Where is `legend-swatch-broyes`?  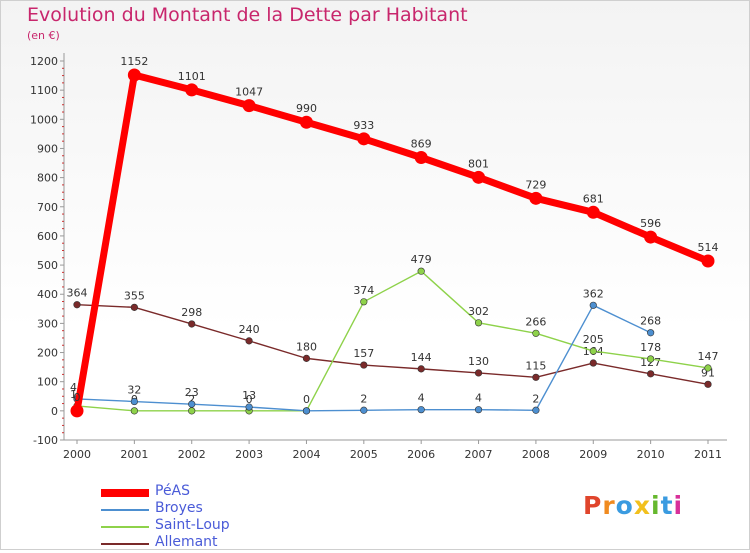
legend-swatch-broyes is located at coordinates (125, 510).